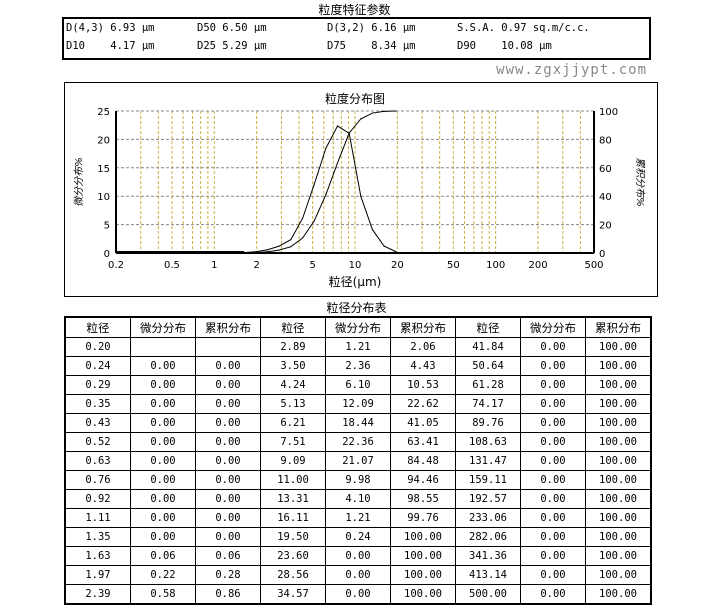  I want to click on param-value: D10 4.17 μm, so click(110, 46).